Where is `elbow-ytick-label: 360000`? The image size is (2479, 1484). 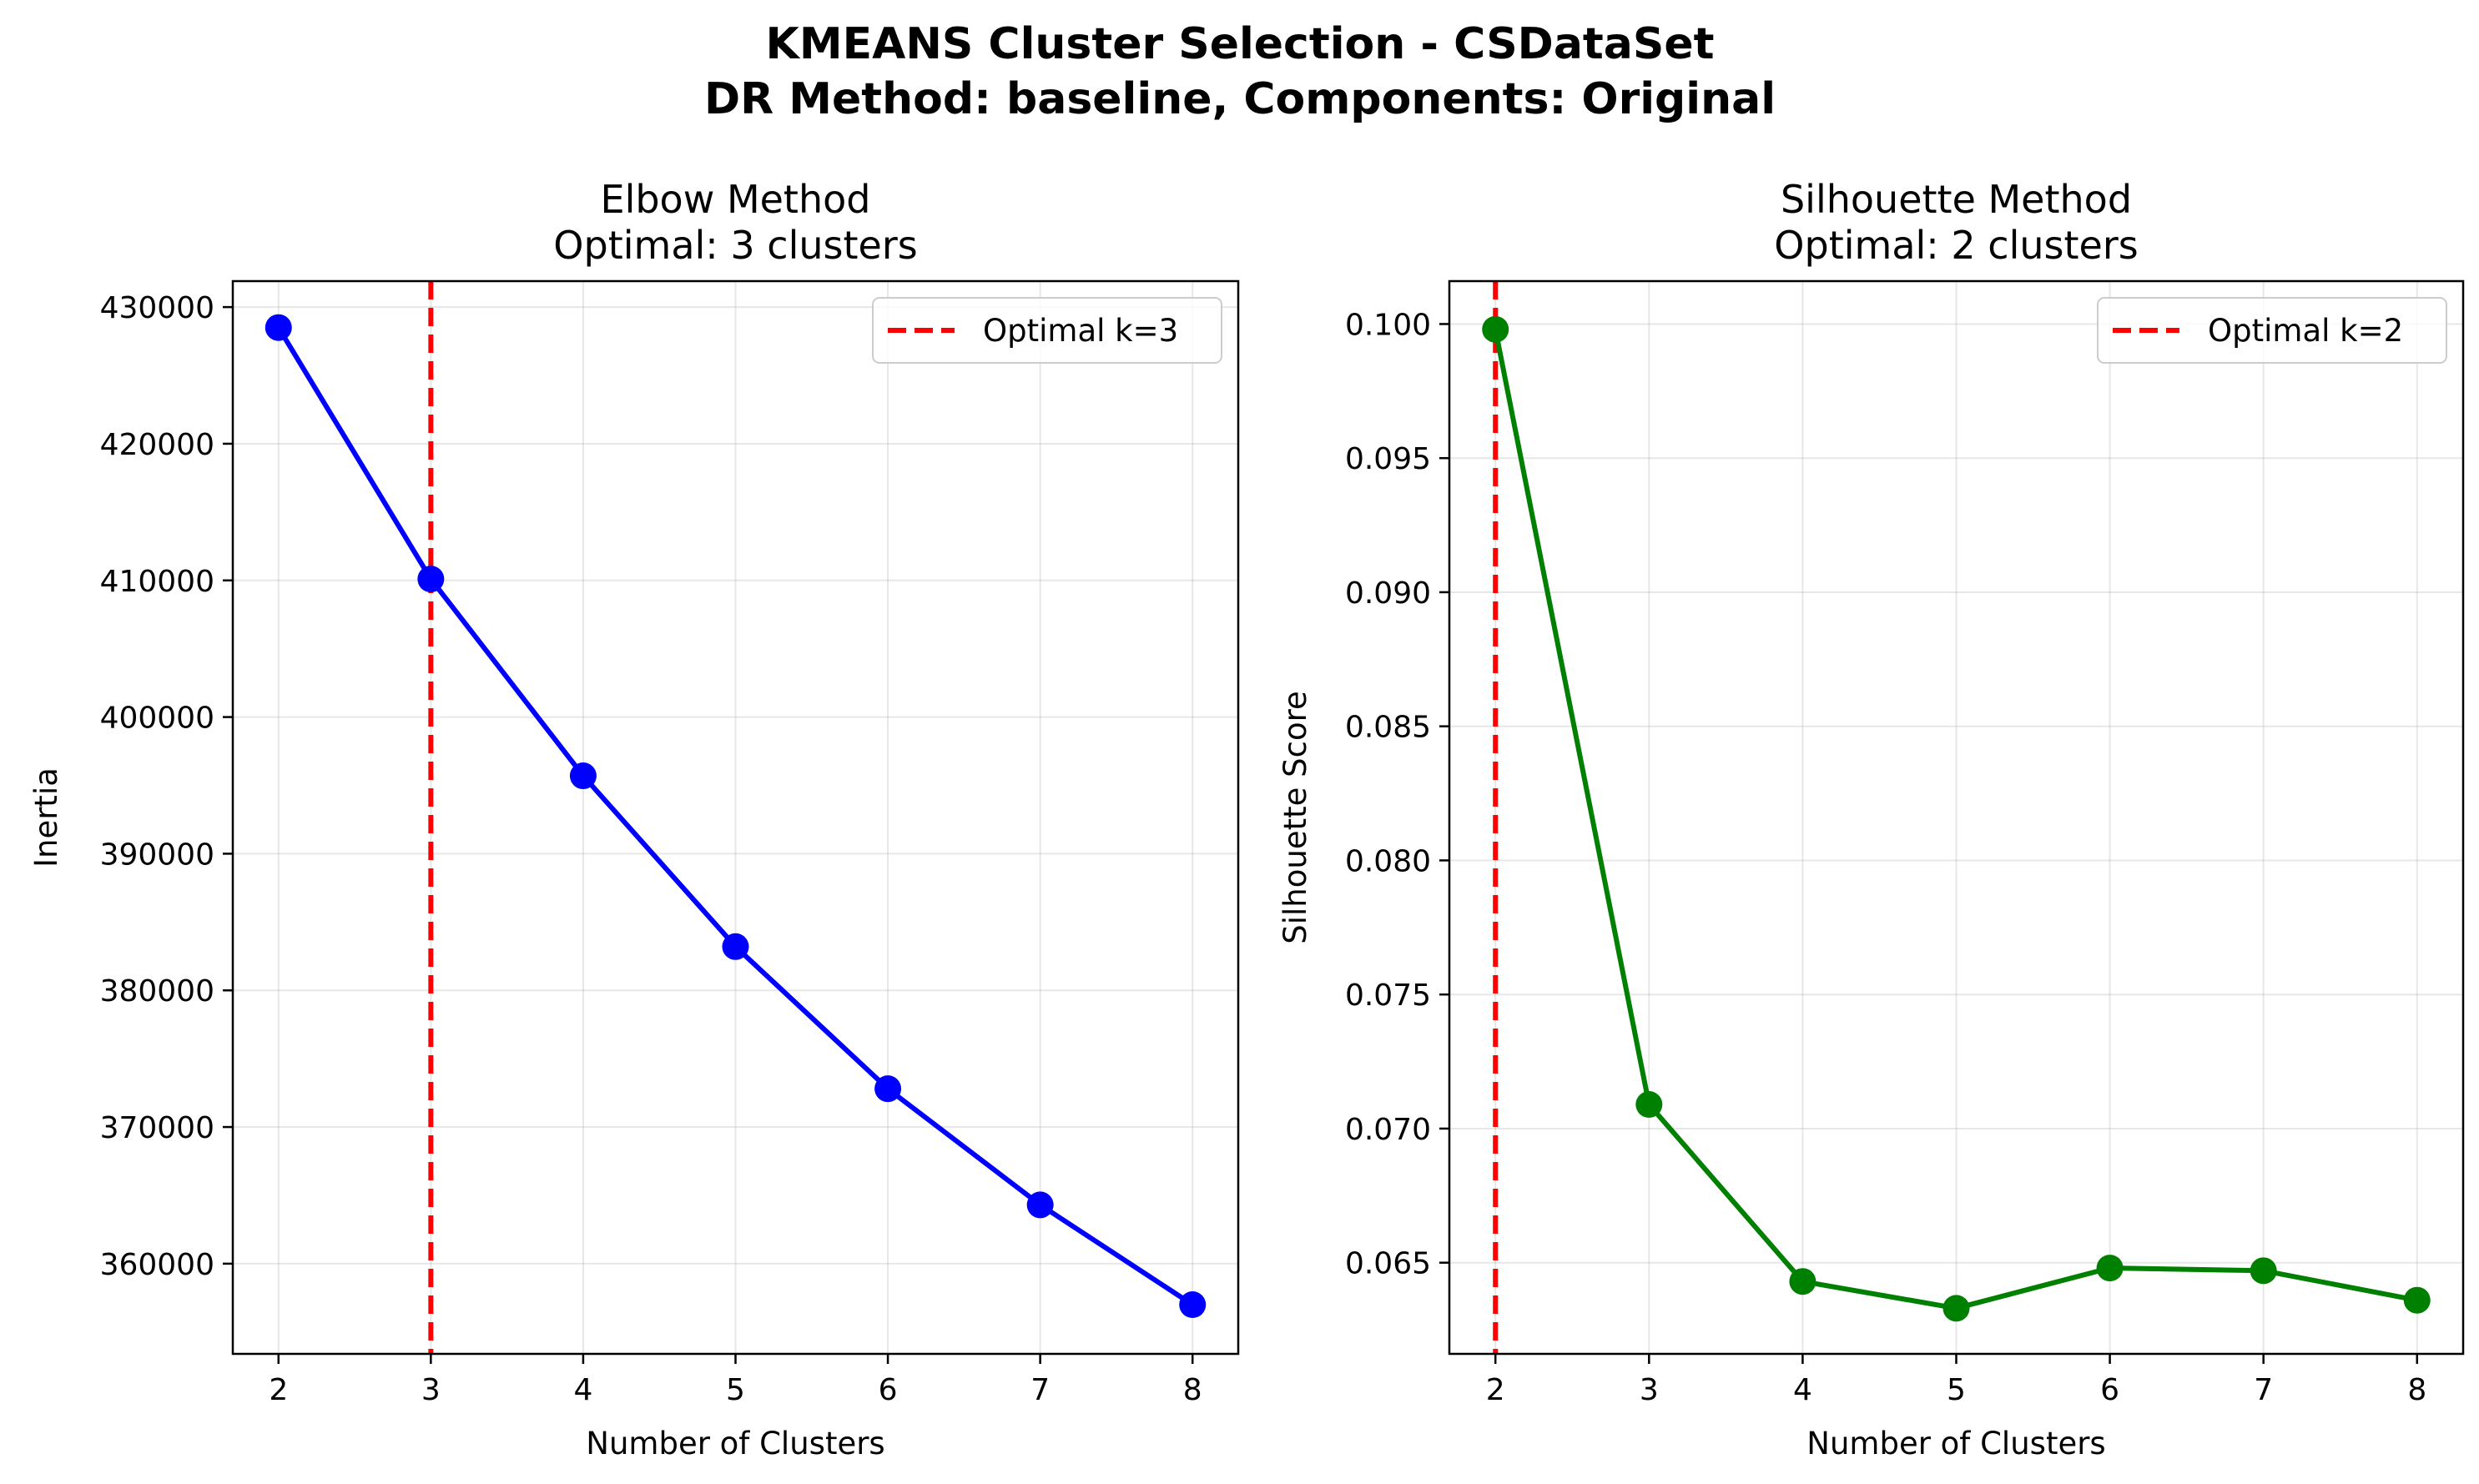
elbow-ytick-label: 360000 is located at coordinates (157, 1265).